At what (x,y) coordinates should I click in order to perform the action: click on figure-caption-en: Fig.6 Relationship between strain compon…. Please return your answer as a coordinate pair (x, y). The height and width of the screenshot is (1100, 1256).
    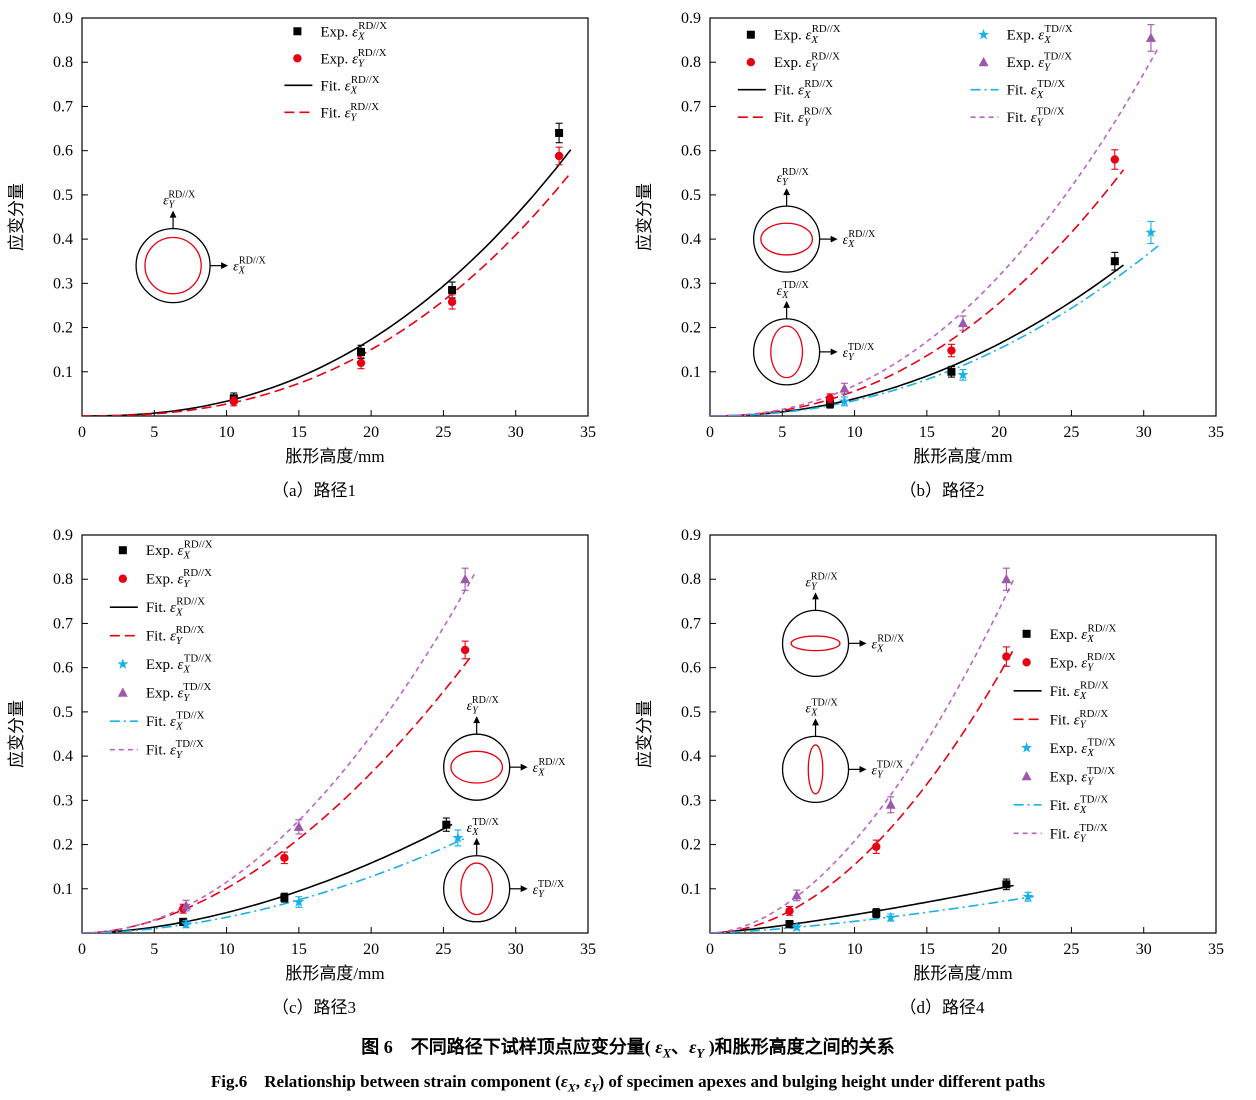
    Looking at the image, I should click on (628, 1082).